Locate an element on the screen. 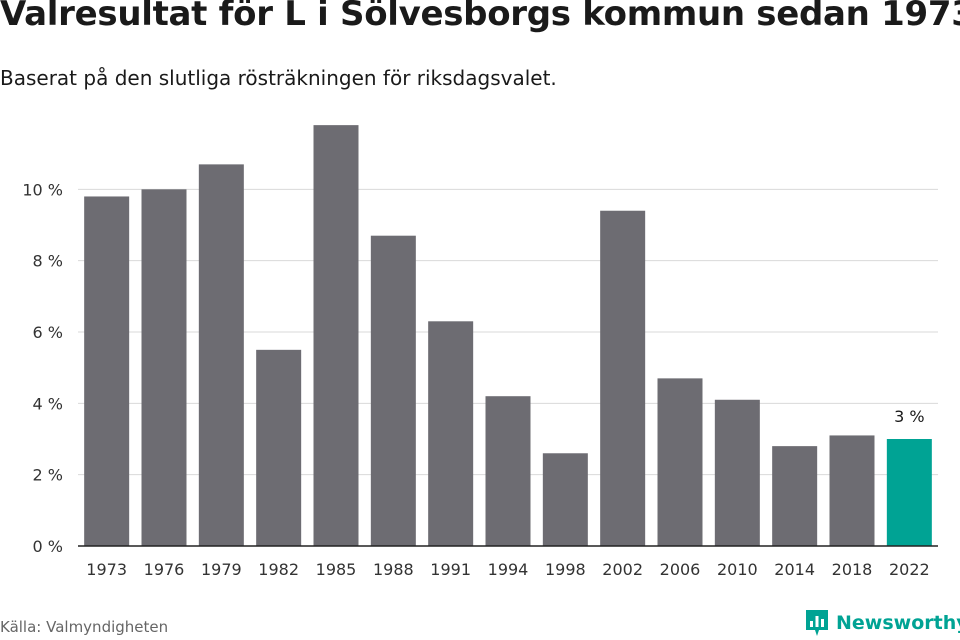  x-tick-label: 1973 is located at coordinates (106, 569).